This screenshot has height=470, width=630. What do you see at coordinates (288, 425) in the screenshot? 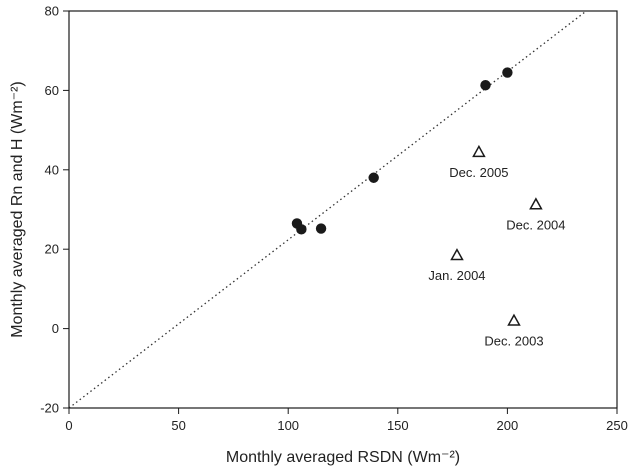
I see `x-tick-label: 100` at bounding box center [288, 425].